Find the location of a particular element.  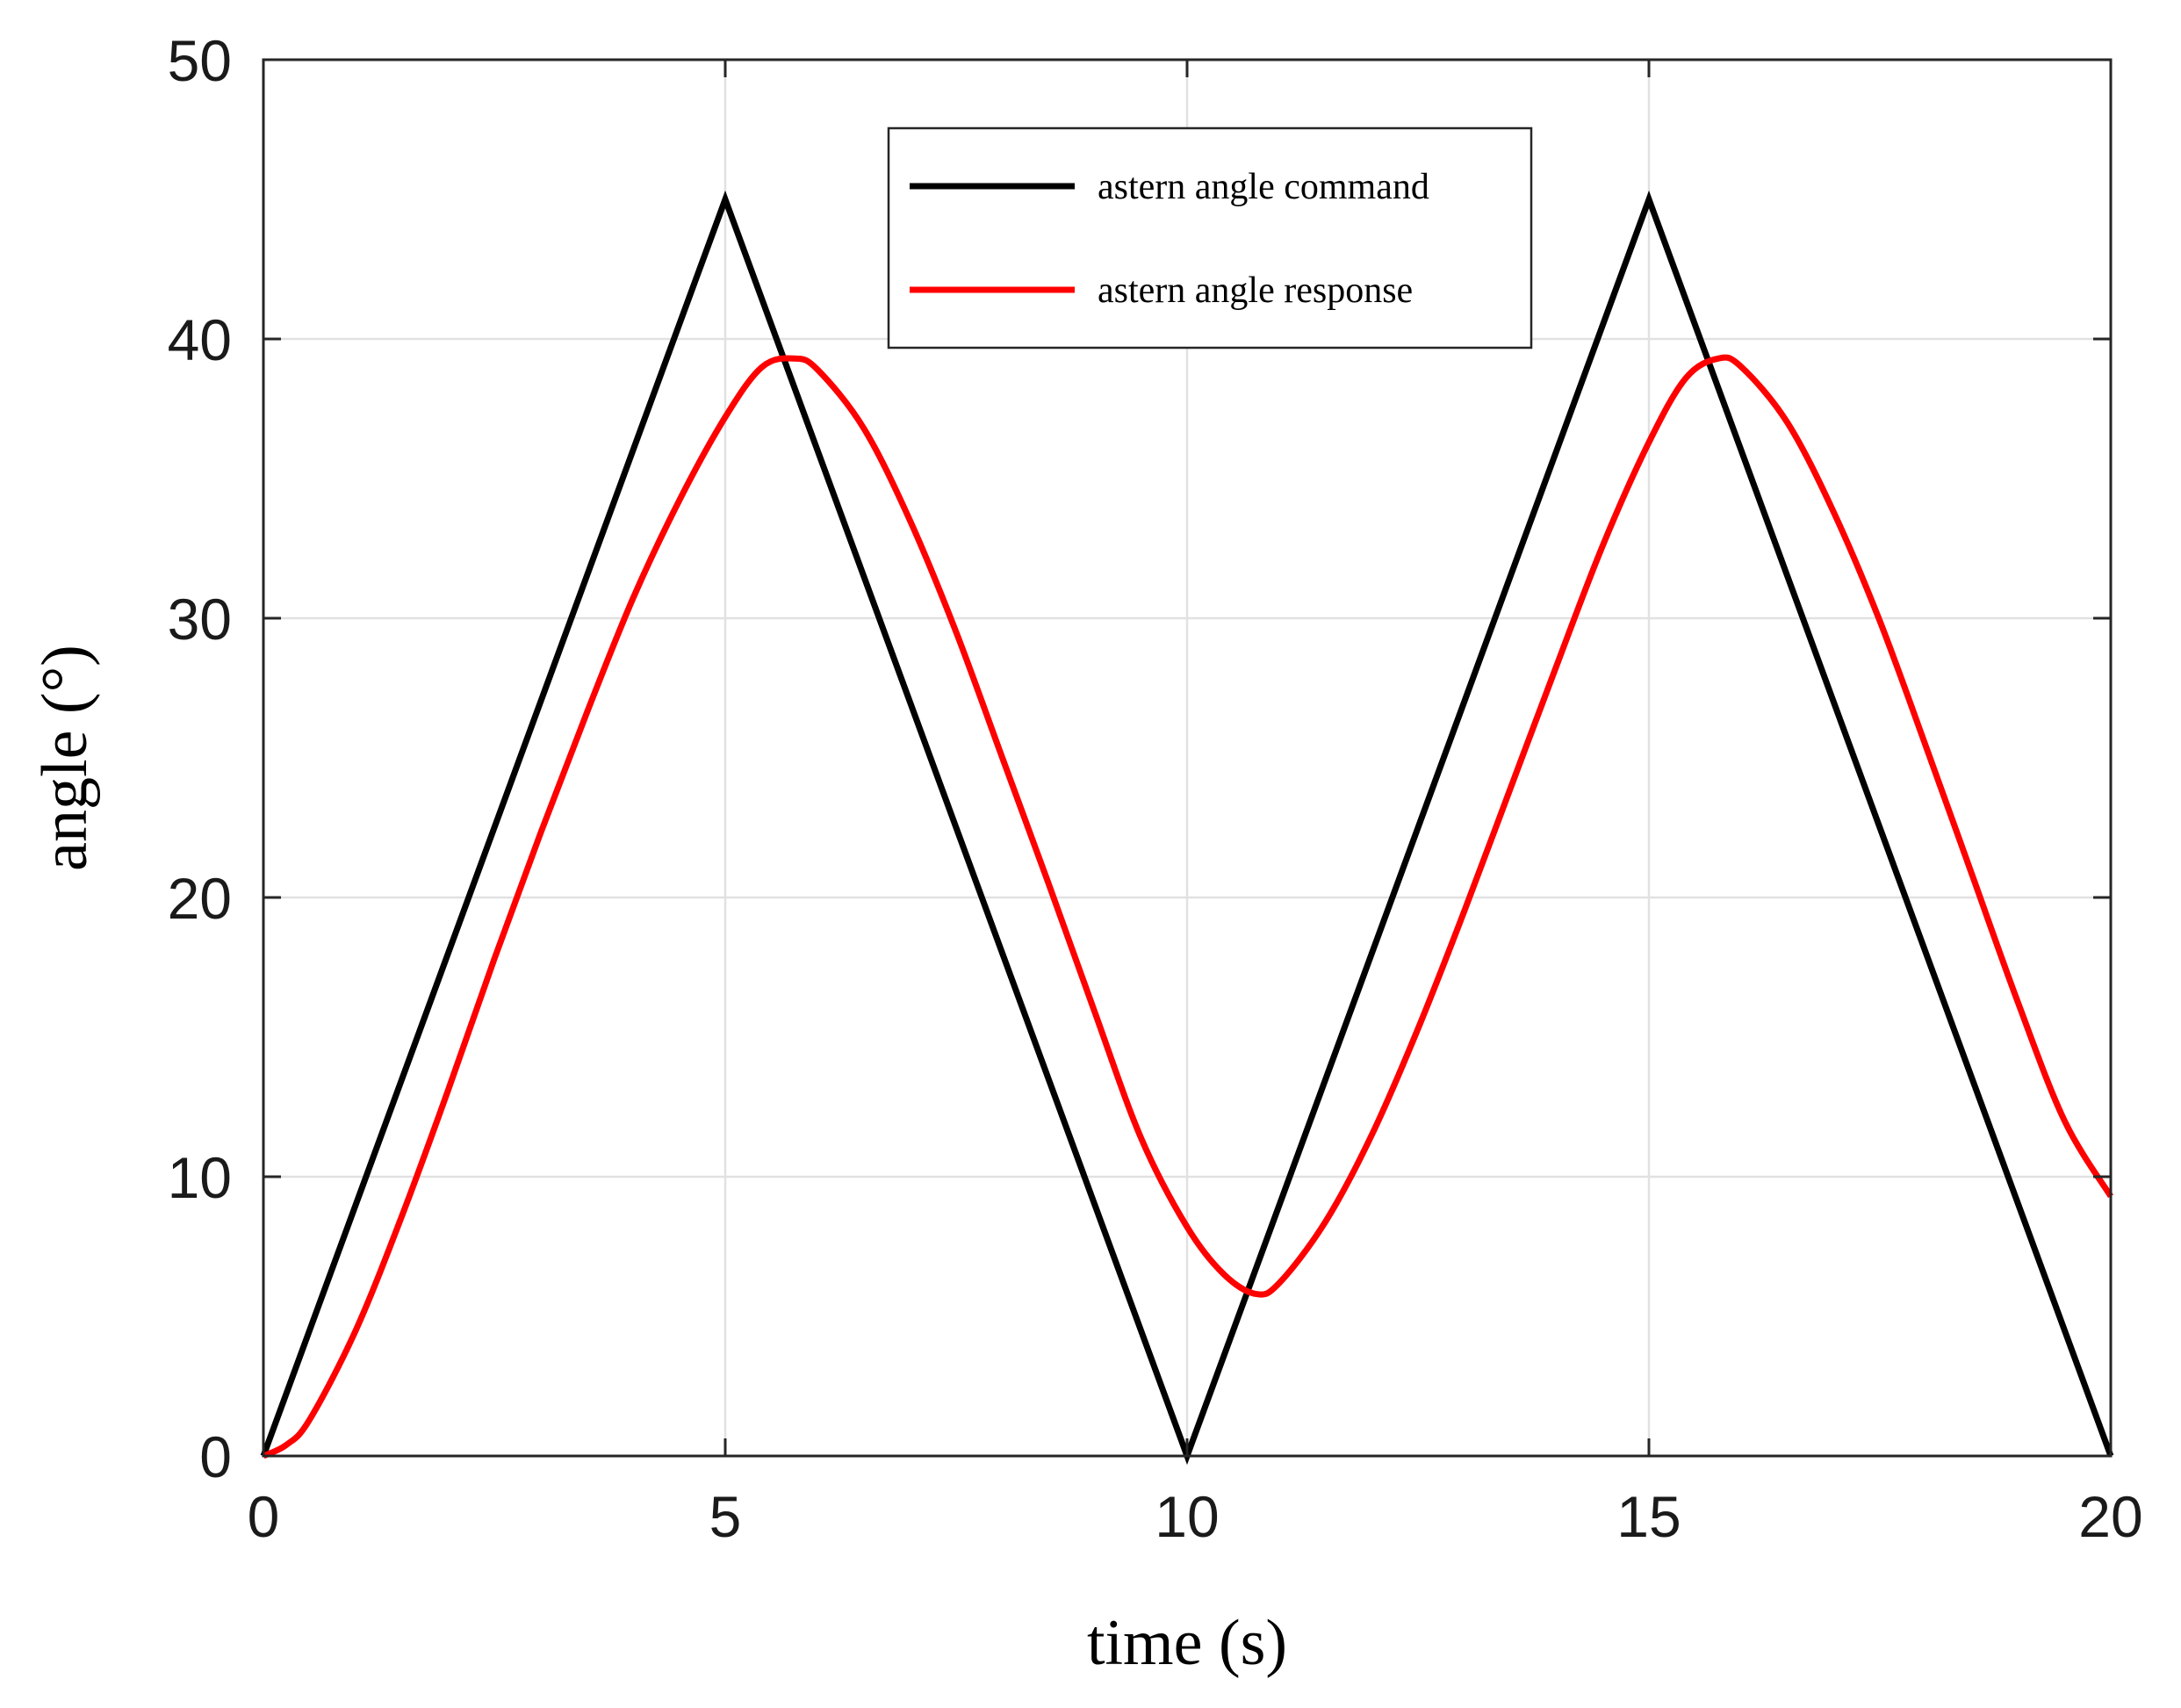

y-tick-label-50: 50 is located at coordinates (200, 60).